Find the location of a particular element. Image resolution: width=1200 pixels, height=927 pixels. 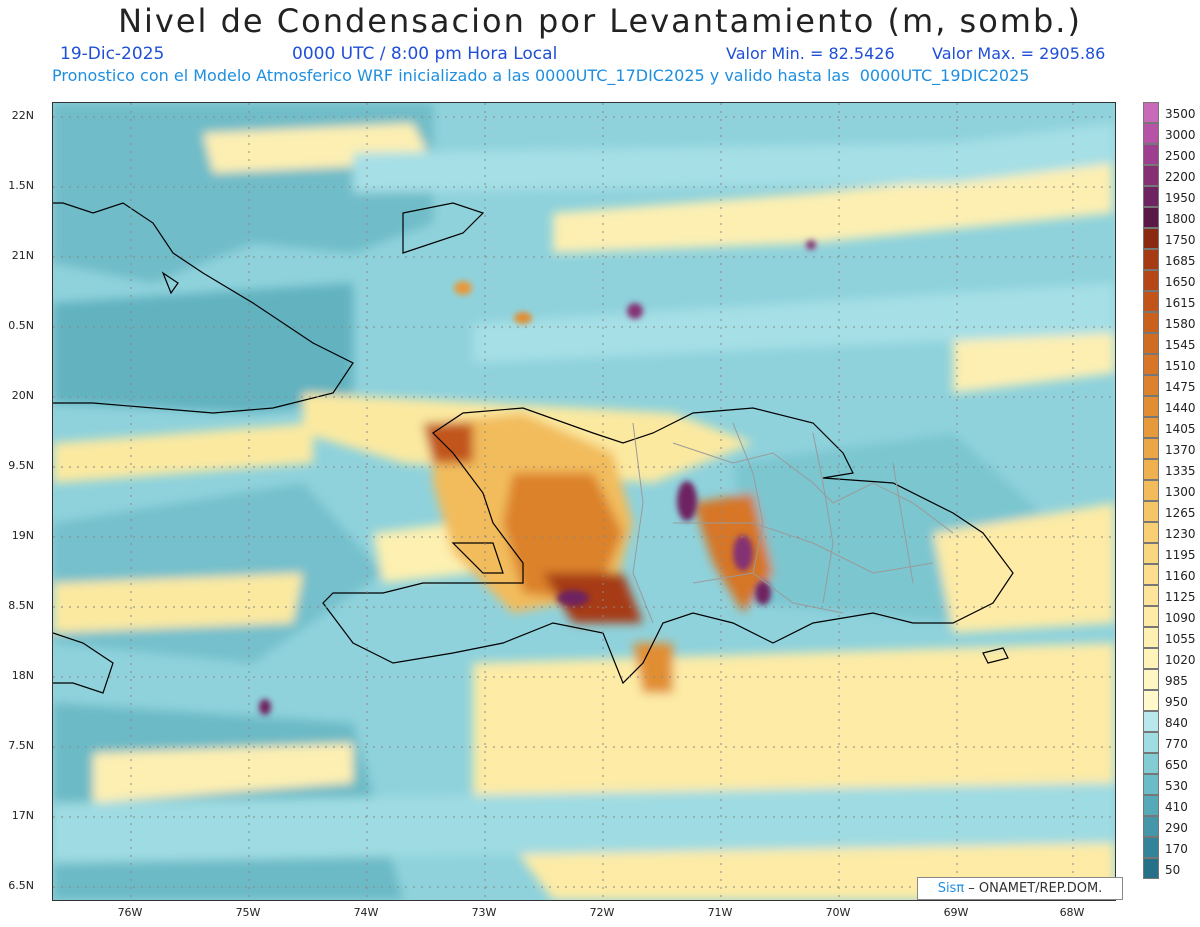

lat-tick: 0.5N is located at coordinates (21, 325).